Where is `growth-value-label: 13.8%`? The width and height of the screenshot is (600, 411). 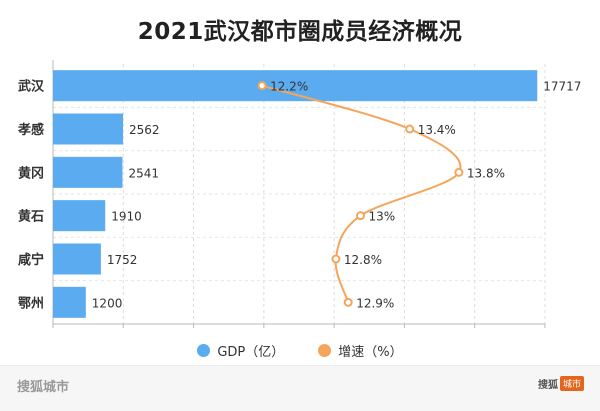
growth-value-label: 13.8% is located at coordinates (486, 173).